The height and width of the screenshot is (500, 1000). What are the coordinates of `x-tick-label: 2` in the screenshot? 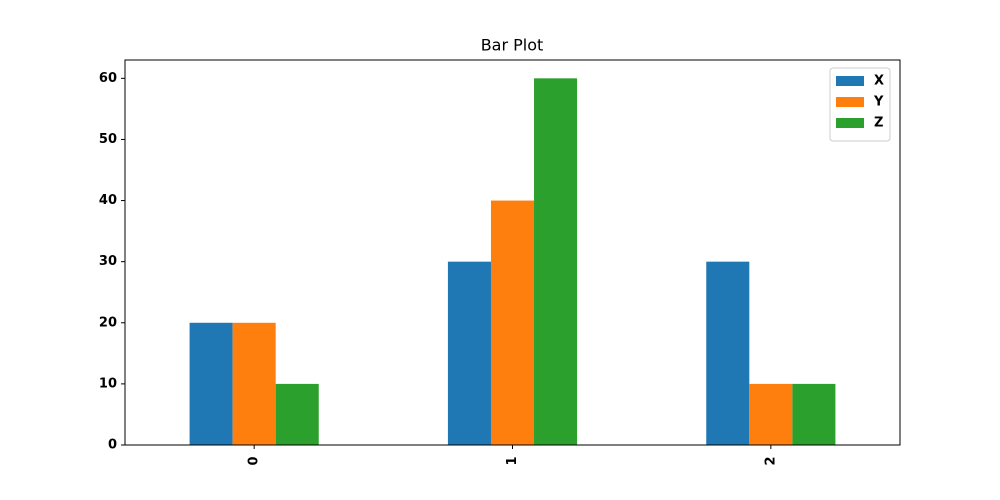 It's located at (770, 460).